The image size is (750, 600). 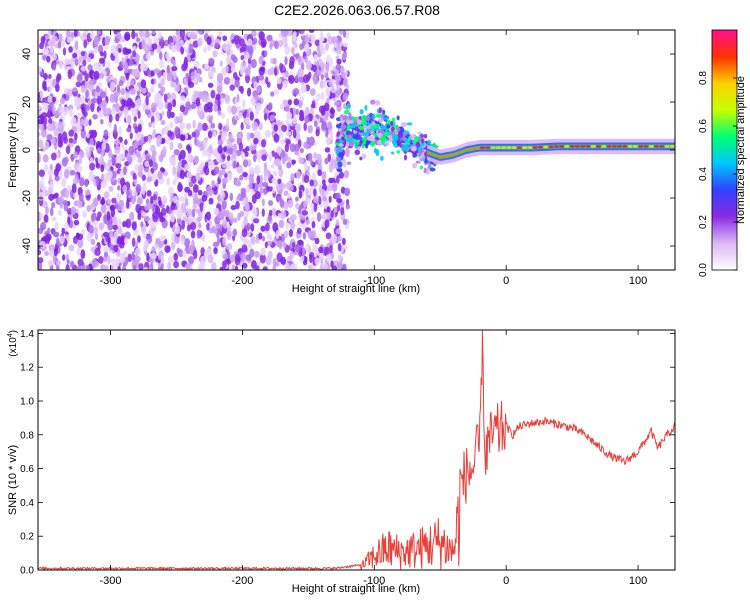 What do you see at coordinates (13, 480) in the screenshot?
I see `snr-y-label: SNR (10 * v/v)` at bounding box center [13, 480].